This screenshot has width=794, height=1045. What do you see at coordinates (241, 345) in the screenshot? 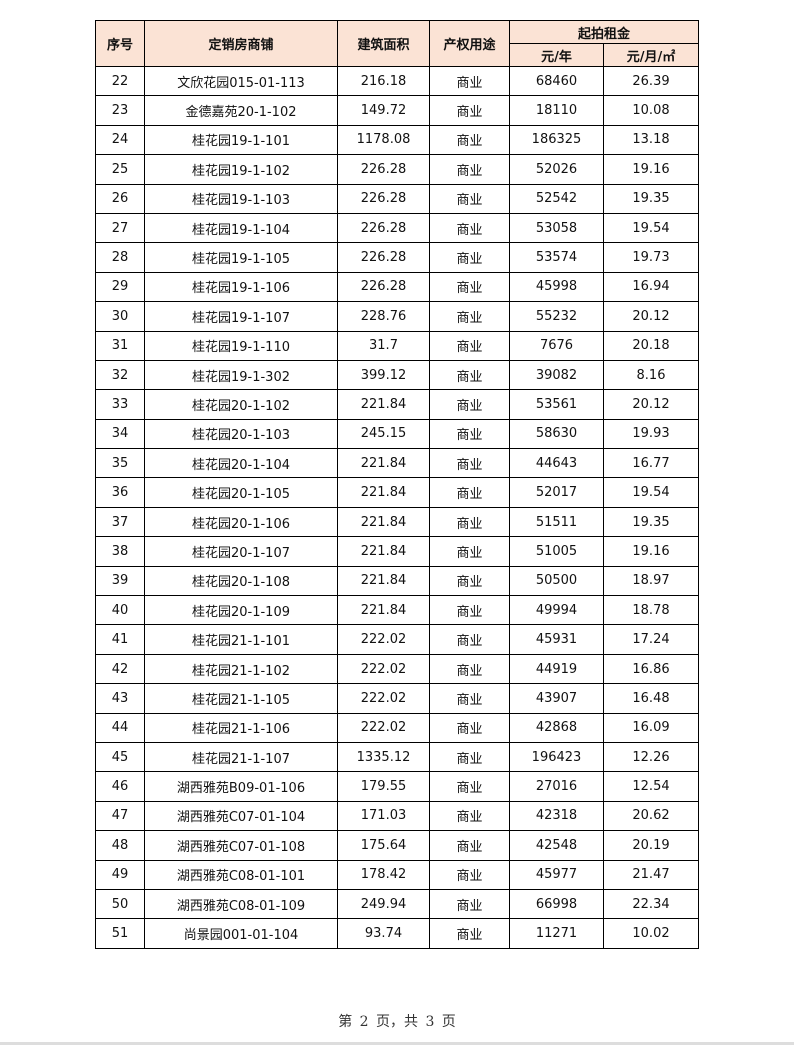
I see `cell-shop: 桂花园19-1-110` at bounding box center [241, 345].